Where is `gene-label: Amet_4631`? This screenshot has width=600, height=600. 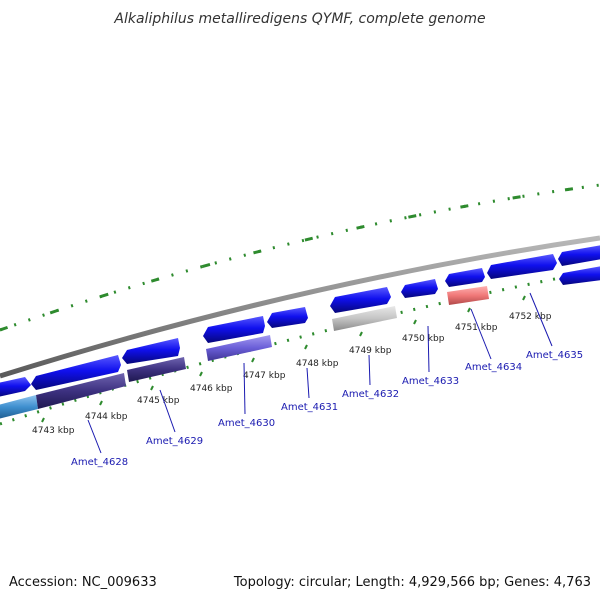 gene-label: Amet_4631 is located at coordinates (309, 407).